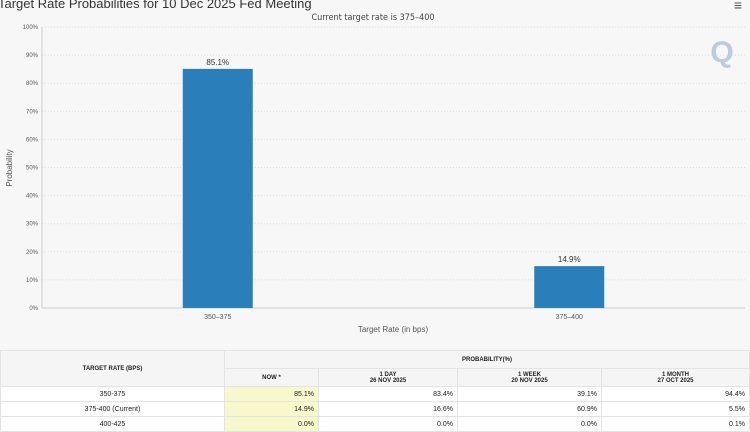 The image size is (750, 432). Describe the element at coordinates (393, 329) in the screenshot. I see `x-axis-title: Target Rate (in bps)` at that location.